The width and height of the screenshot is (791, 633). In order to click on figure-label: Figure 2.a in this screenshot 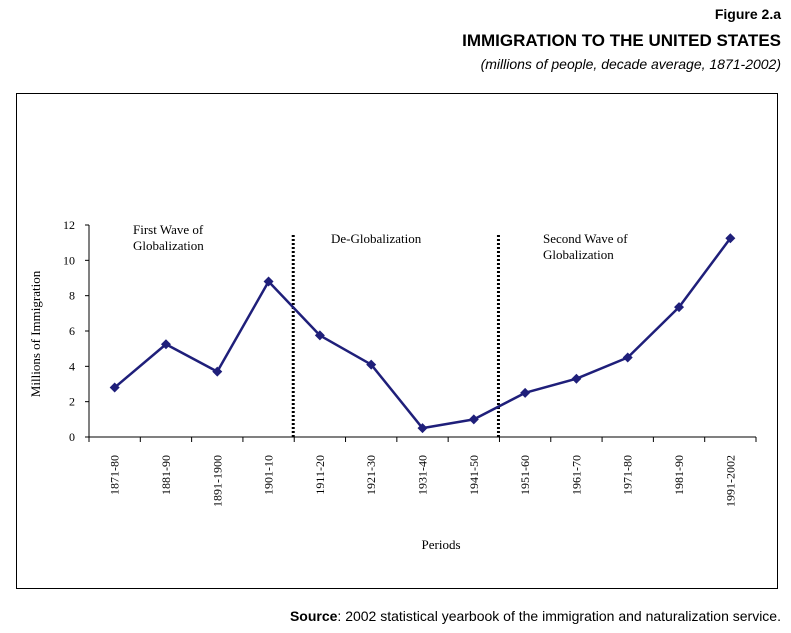, I will do `click(747, 14)`.